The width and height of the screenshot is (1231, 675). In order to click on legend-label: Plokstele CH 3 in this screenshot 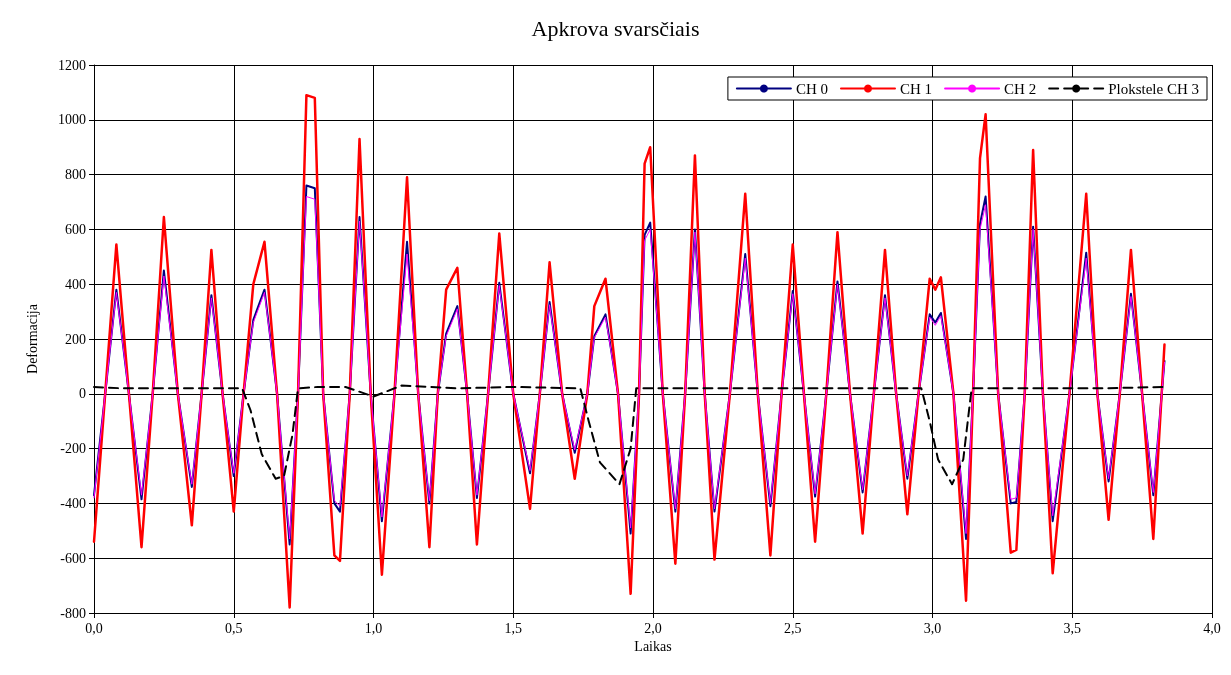, I will do `click(1154, 88)`.